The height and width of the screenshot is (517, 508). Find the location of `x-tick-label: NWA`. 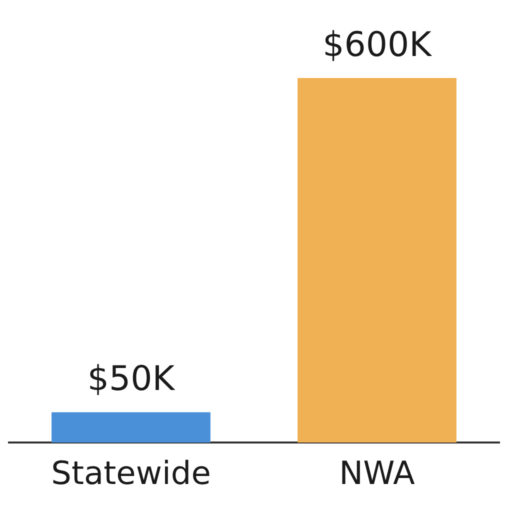

x-tick-label: NWA is located at coordinates (377, 473).